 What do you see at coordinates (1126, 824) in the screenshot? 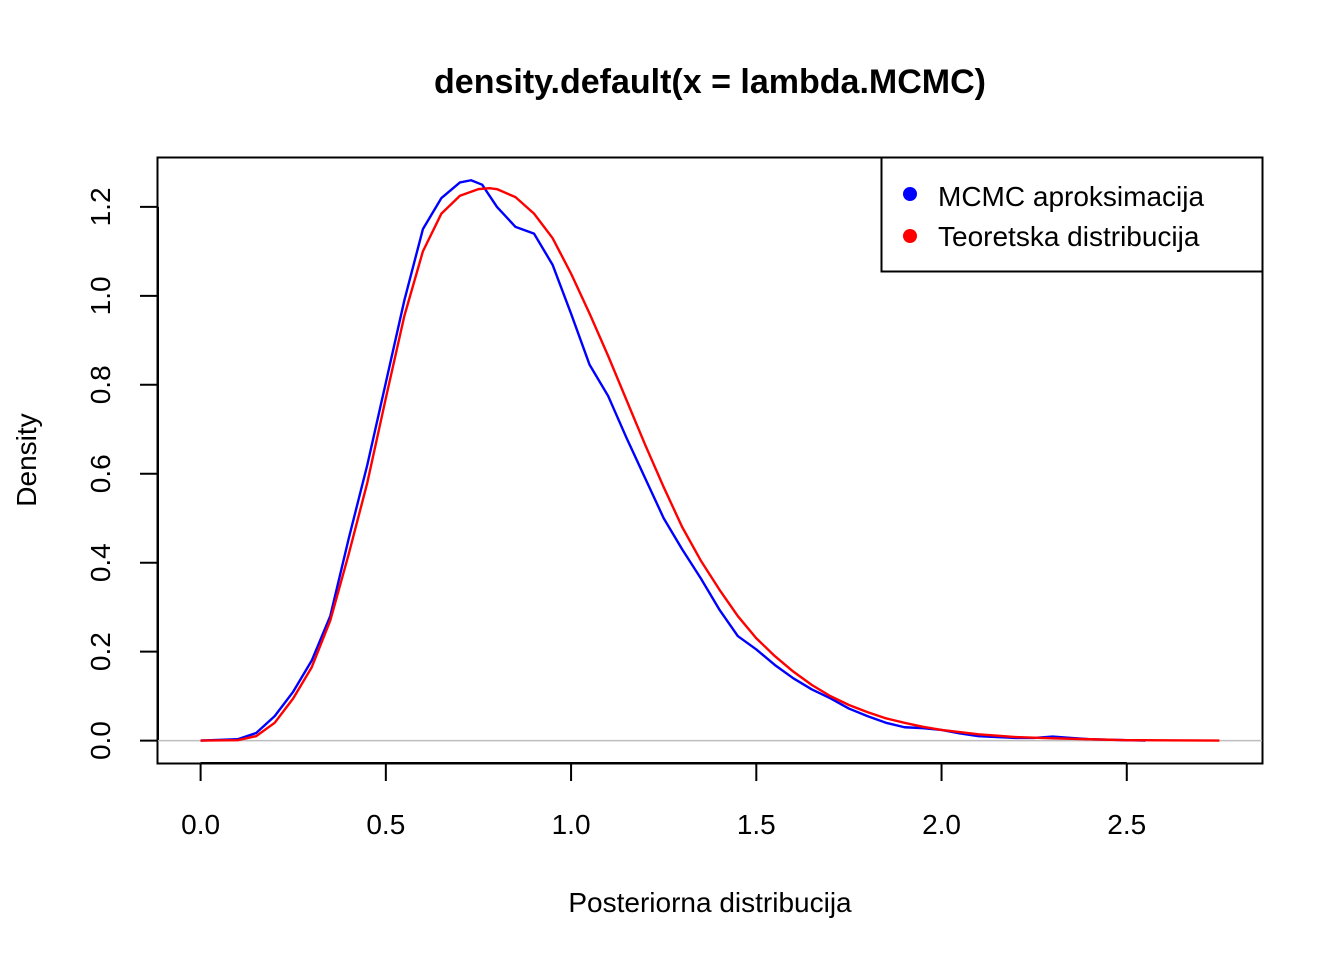
I see `x-tick-label: 2.5` at bounding box center [1126, 824].